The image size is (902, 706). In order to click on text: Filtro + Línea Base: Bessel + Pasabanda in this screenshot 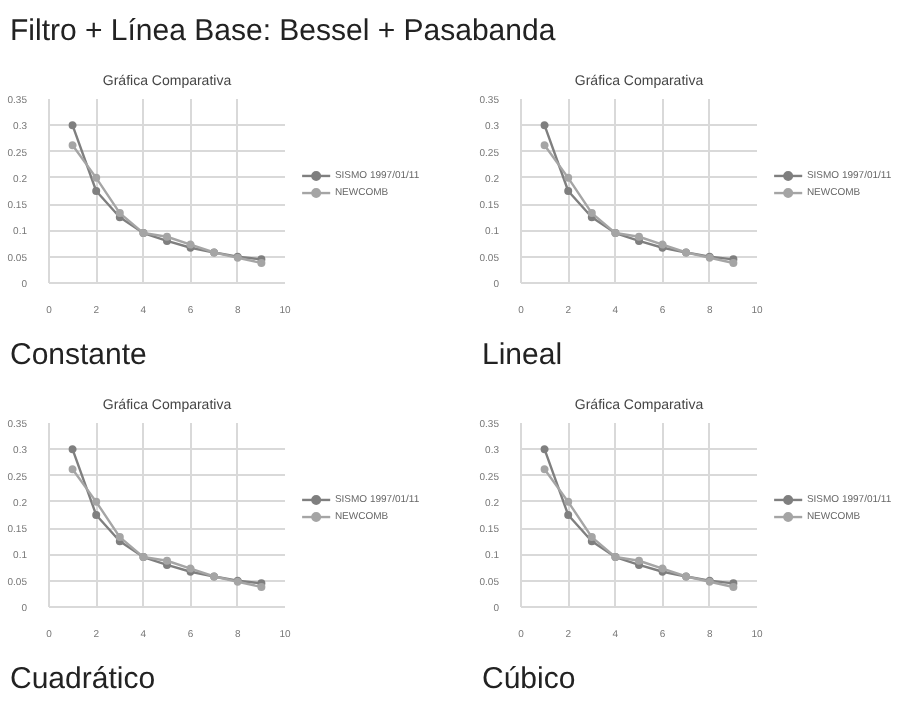, I will do `click(283, 32)`.